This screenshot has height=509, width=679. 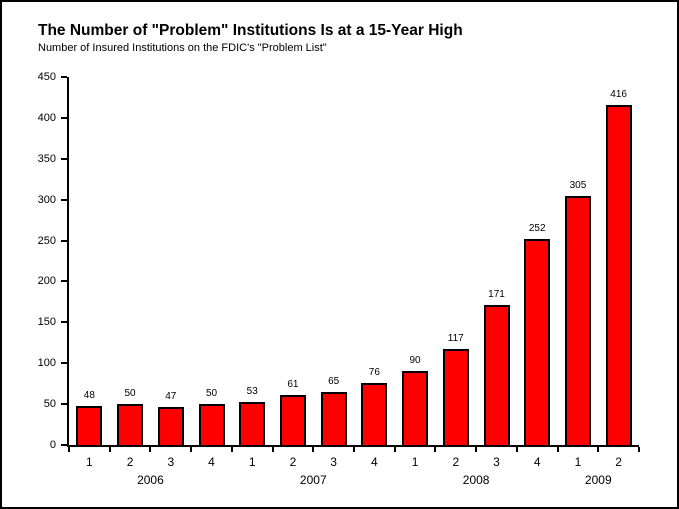 I want to click on y-tick-label: 100, so click(x=46, y=363).